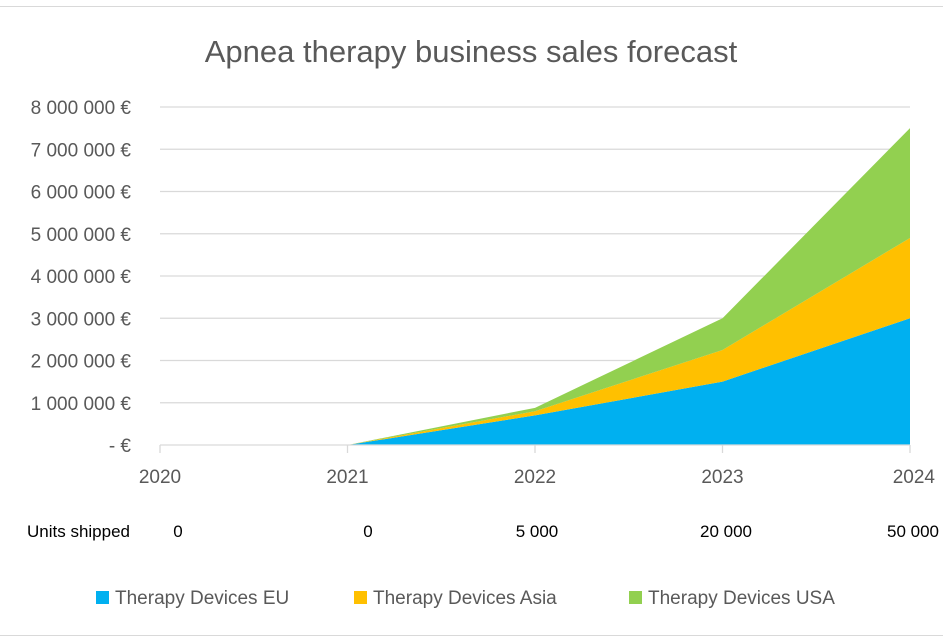 The height and width of the screenshot is (643, 943). I want to click on y-tick-label: 2 000 000 €, so click(81, 362).